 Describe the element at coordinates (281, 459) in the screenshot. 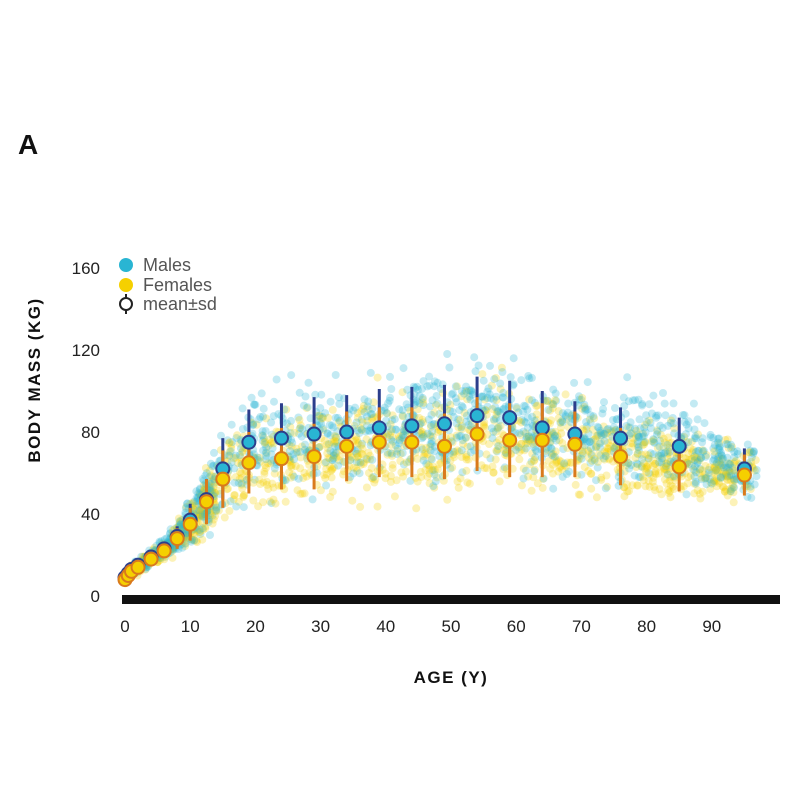

I see `mean-point-females` at that location.